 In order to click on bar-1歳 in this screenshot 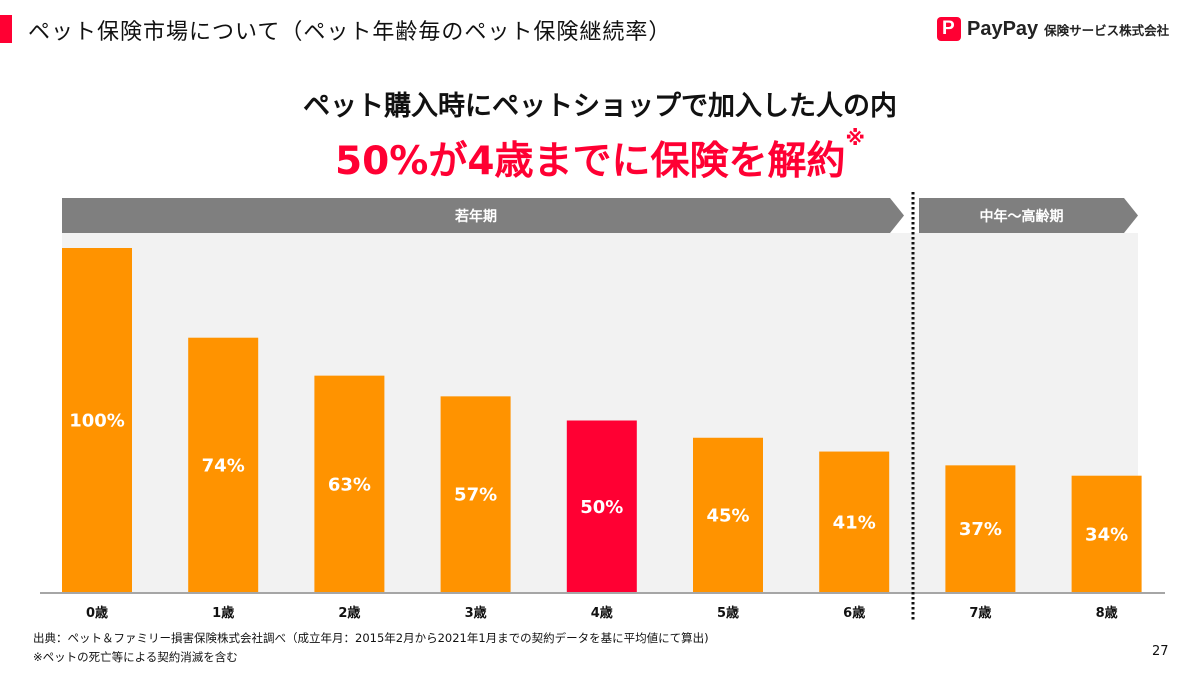, I will do `click(223, 465)`.